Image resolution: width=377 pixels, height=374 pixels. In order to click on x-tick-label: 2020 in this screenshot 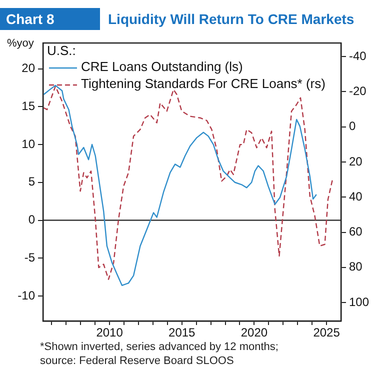, I will do `click(254, 333)`.